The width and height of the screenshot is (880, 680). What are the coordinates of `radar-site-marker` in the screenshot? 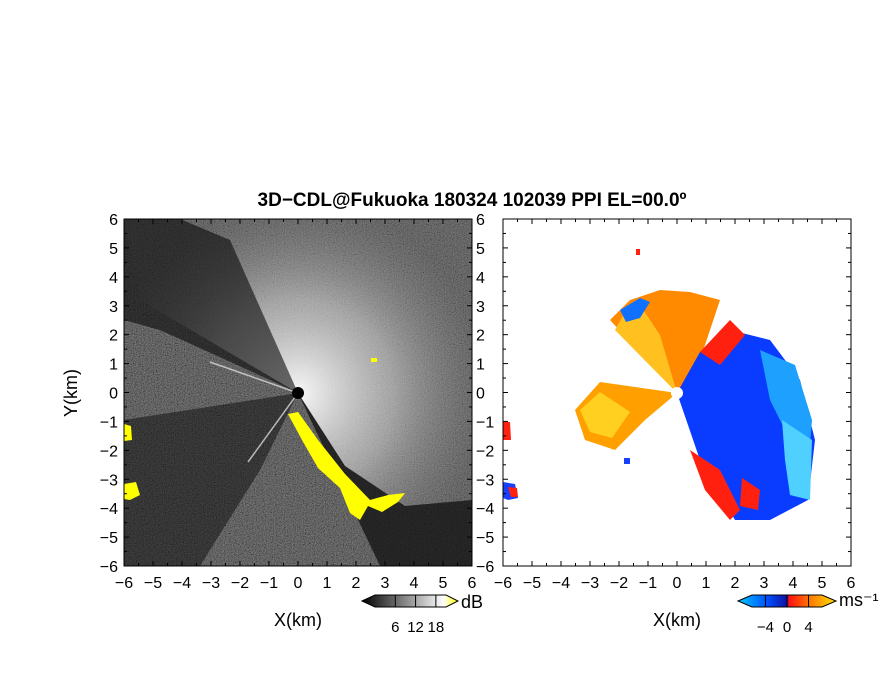 It's located at (298, 393).